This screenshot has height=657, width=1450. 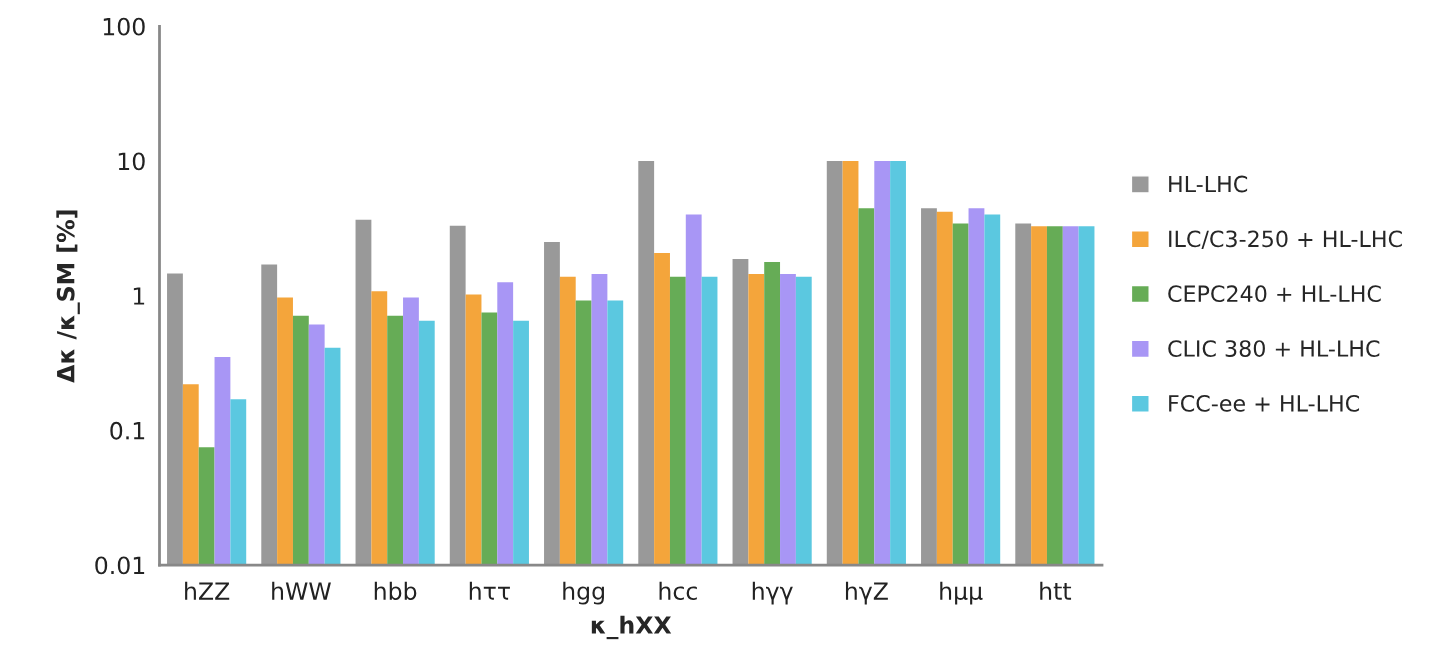 I want to click on x-tick-label: hWW, so click(x=301, y=590).